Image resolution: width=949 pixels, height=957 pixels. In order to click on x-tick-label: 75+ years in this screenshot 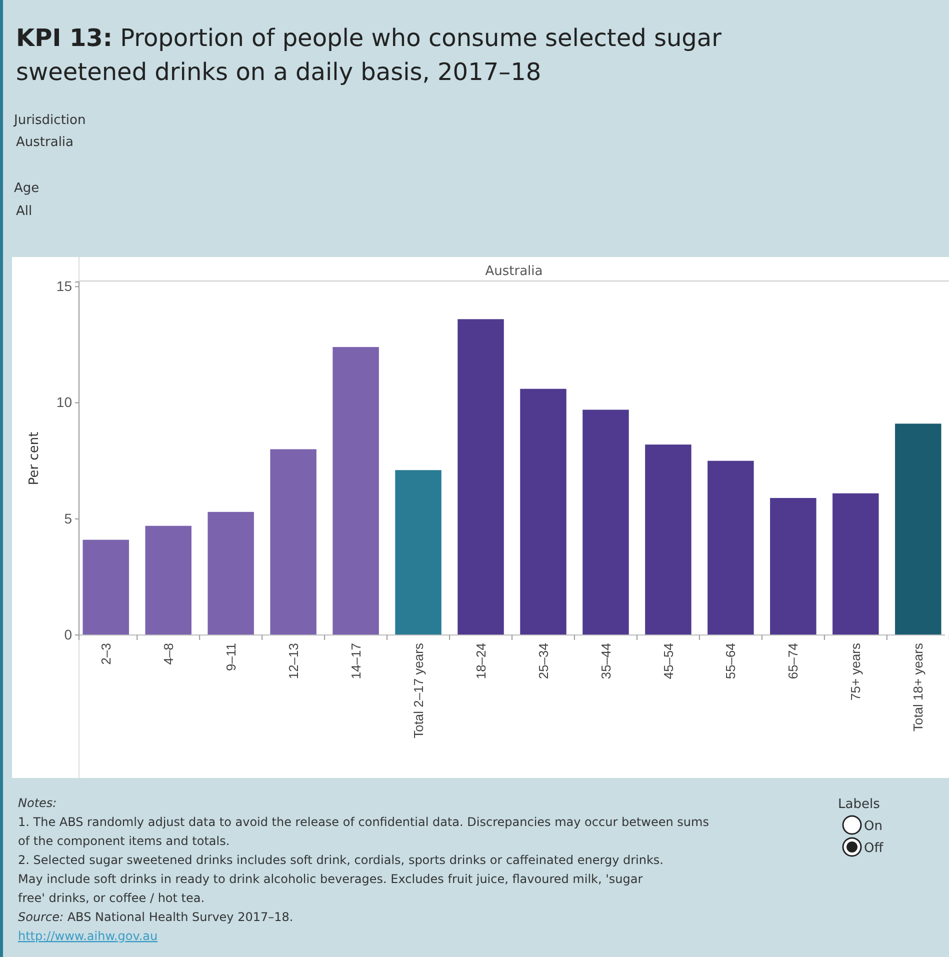, I will do `click(856, 671)`.